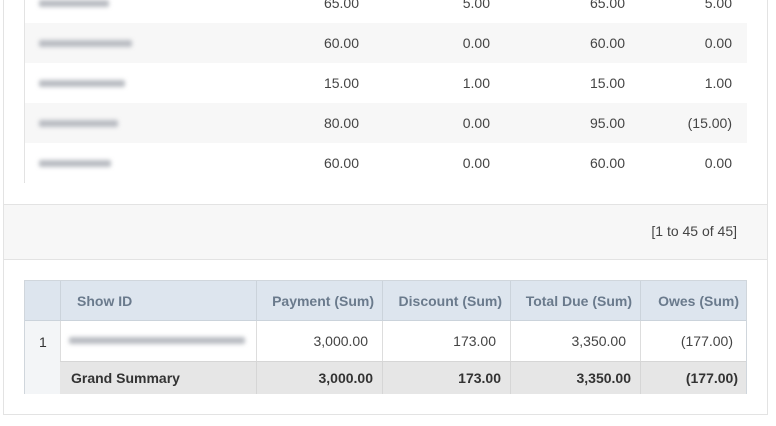 The width and height of the screenshot is (776, 426). What do you see at coordinates (446, 301) in the screenshot?
I see `header-cell: Discount (Sum)` at bounding box center [446, 301].